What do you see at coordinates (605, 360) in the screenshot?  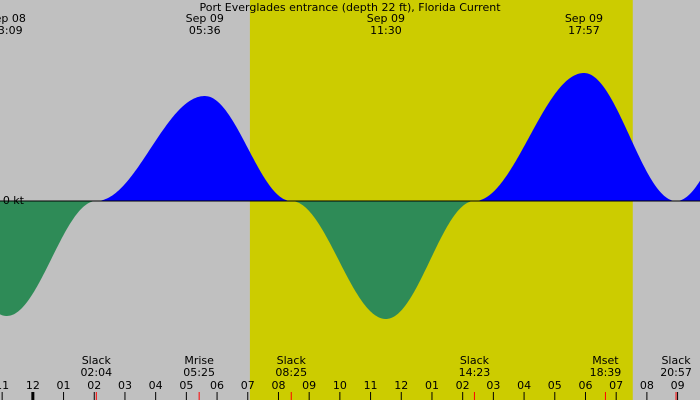 I see `event-label: Mset` at bounding box center [605, 360].